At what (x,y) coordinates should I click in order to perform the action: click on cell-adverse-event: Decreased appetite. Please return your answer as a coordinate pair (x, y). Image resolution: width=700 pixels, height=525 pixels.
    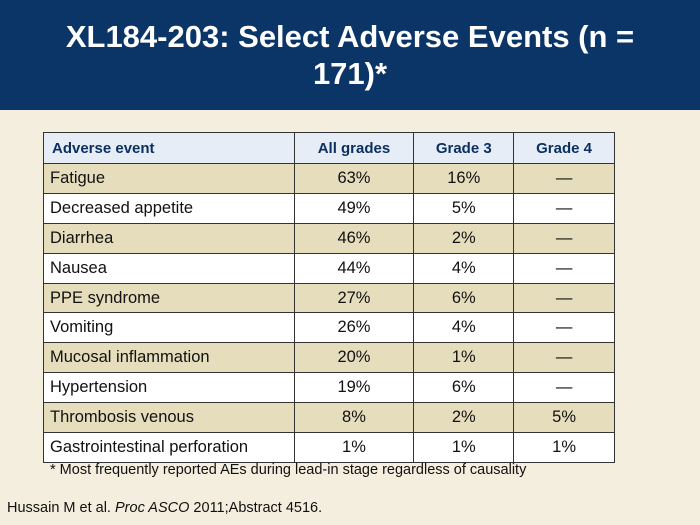
    Looking at the image, I should click on (169, 208).